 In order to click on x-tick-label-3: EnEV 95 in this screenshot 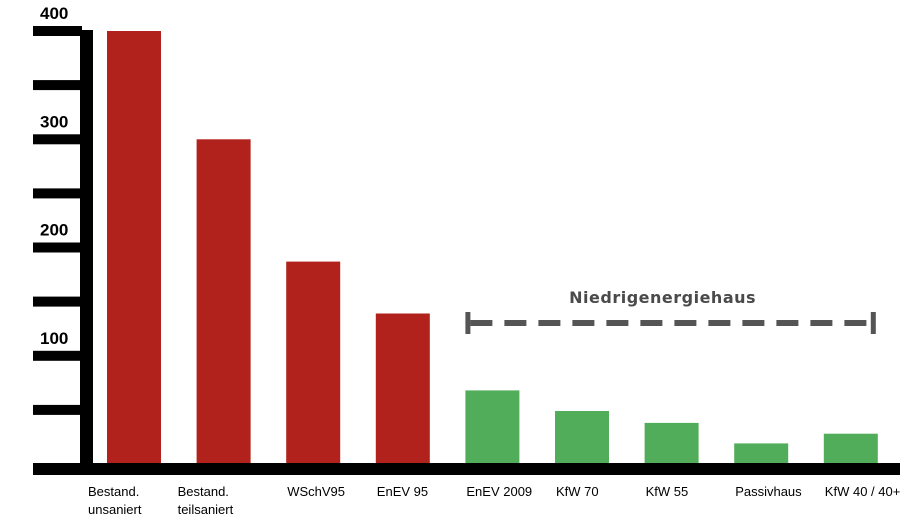, I will do `click(402, 491)`.